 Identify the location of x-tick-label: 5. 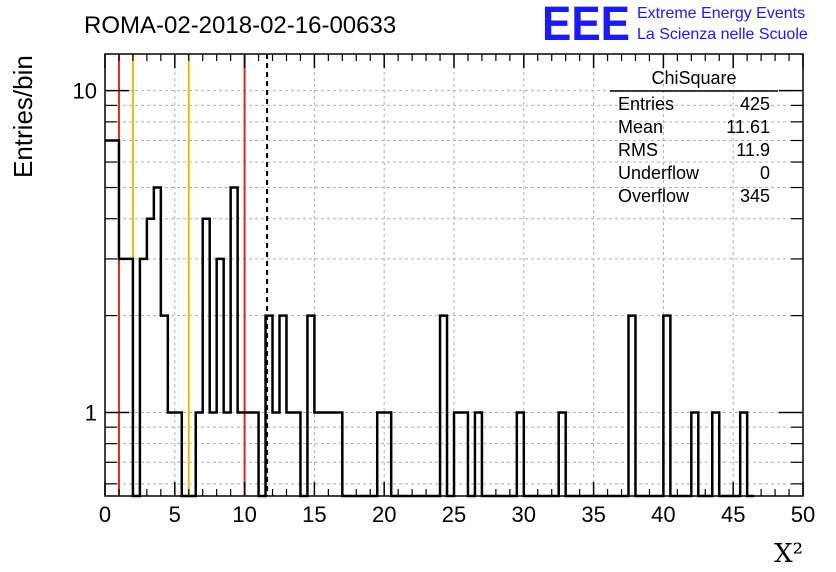
(175, 514).